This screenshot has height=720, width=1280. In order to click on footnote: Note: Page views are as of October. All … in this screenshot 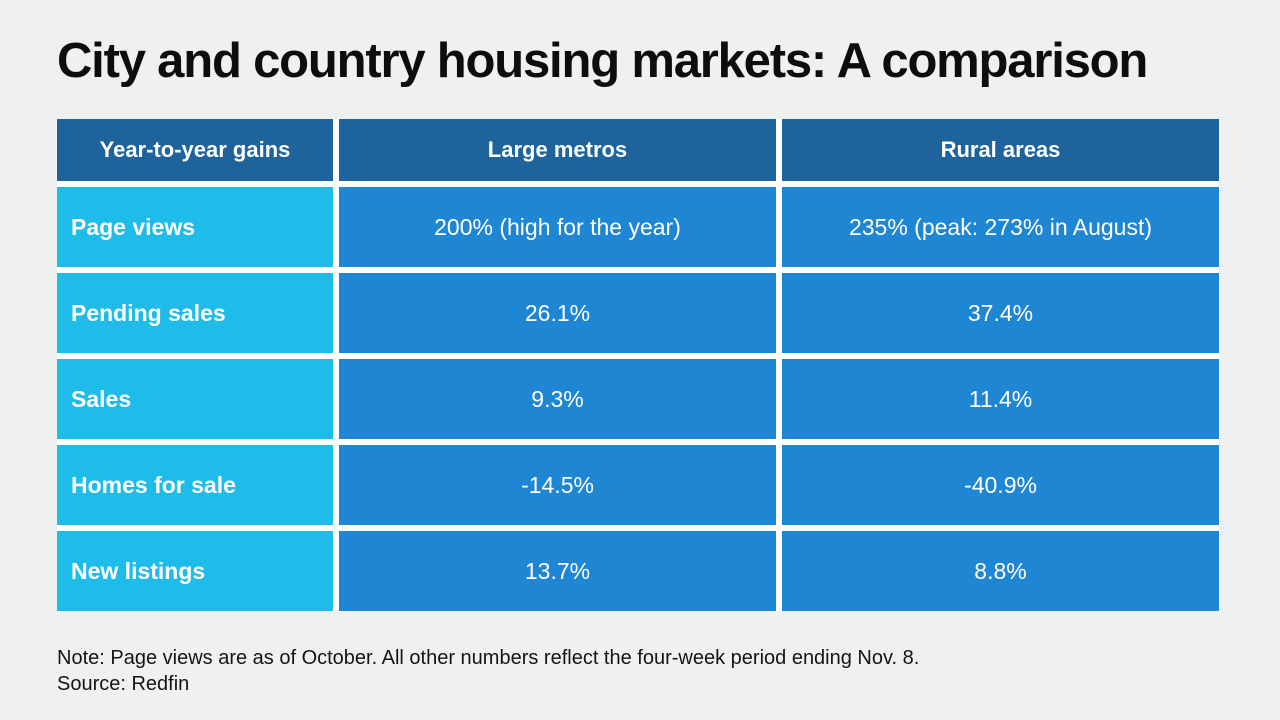, I will do `click(638, 671)`.